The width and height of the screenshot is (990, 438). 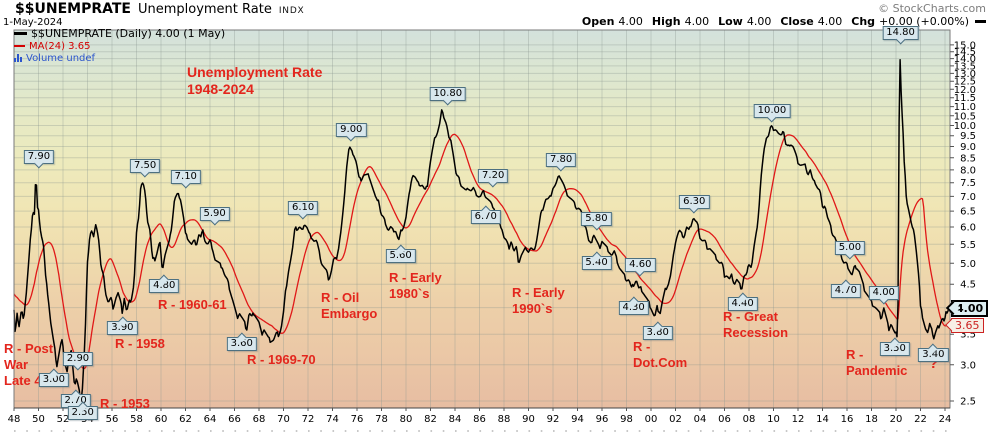 What do you see at coordinates (967, 308) in the screenshot?
I see `last-value-badge: 4.00` at bounding box center [967, 308].